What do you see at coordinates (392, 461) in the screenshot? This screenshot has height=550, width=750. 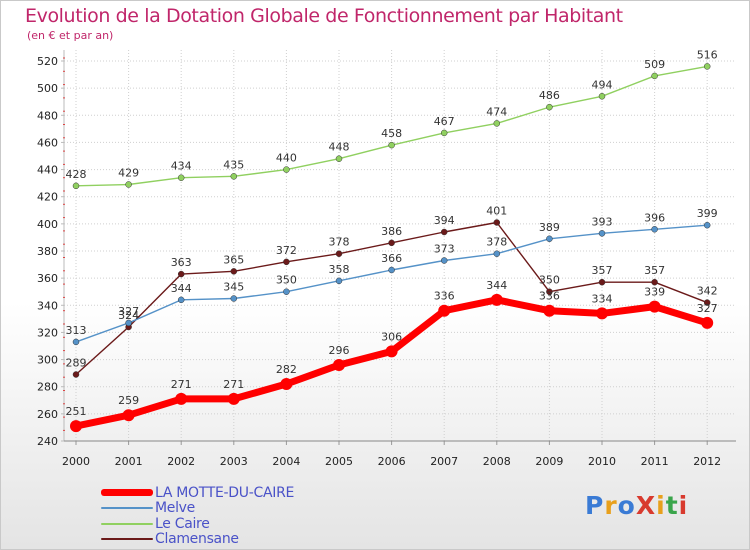 I see `x-tick-label: 2006` at bounding box center [392, 461].